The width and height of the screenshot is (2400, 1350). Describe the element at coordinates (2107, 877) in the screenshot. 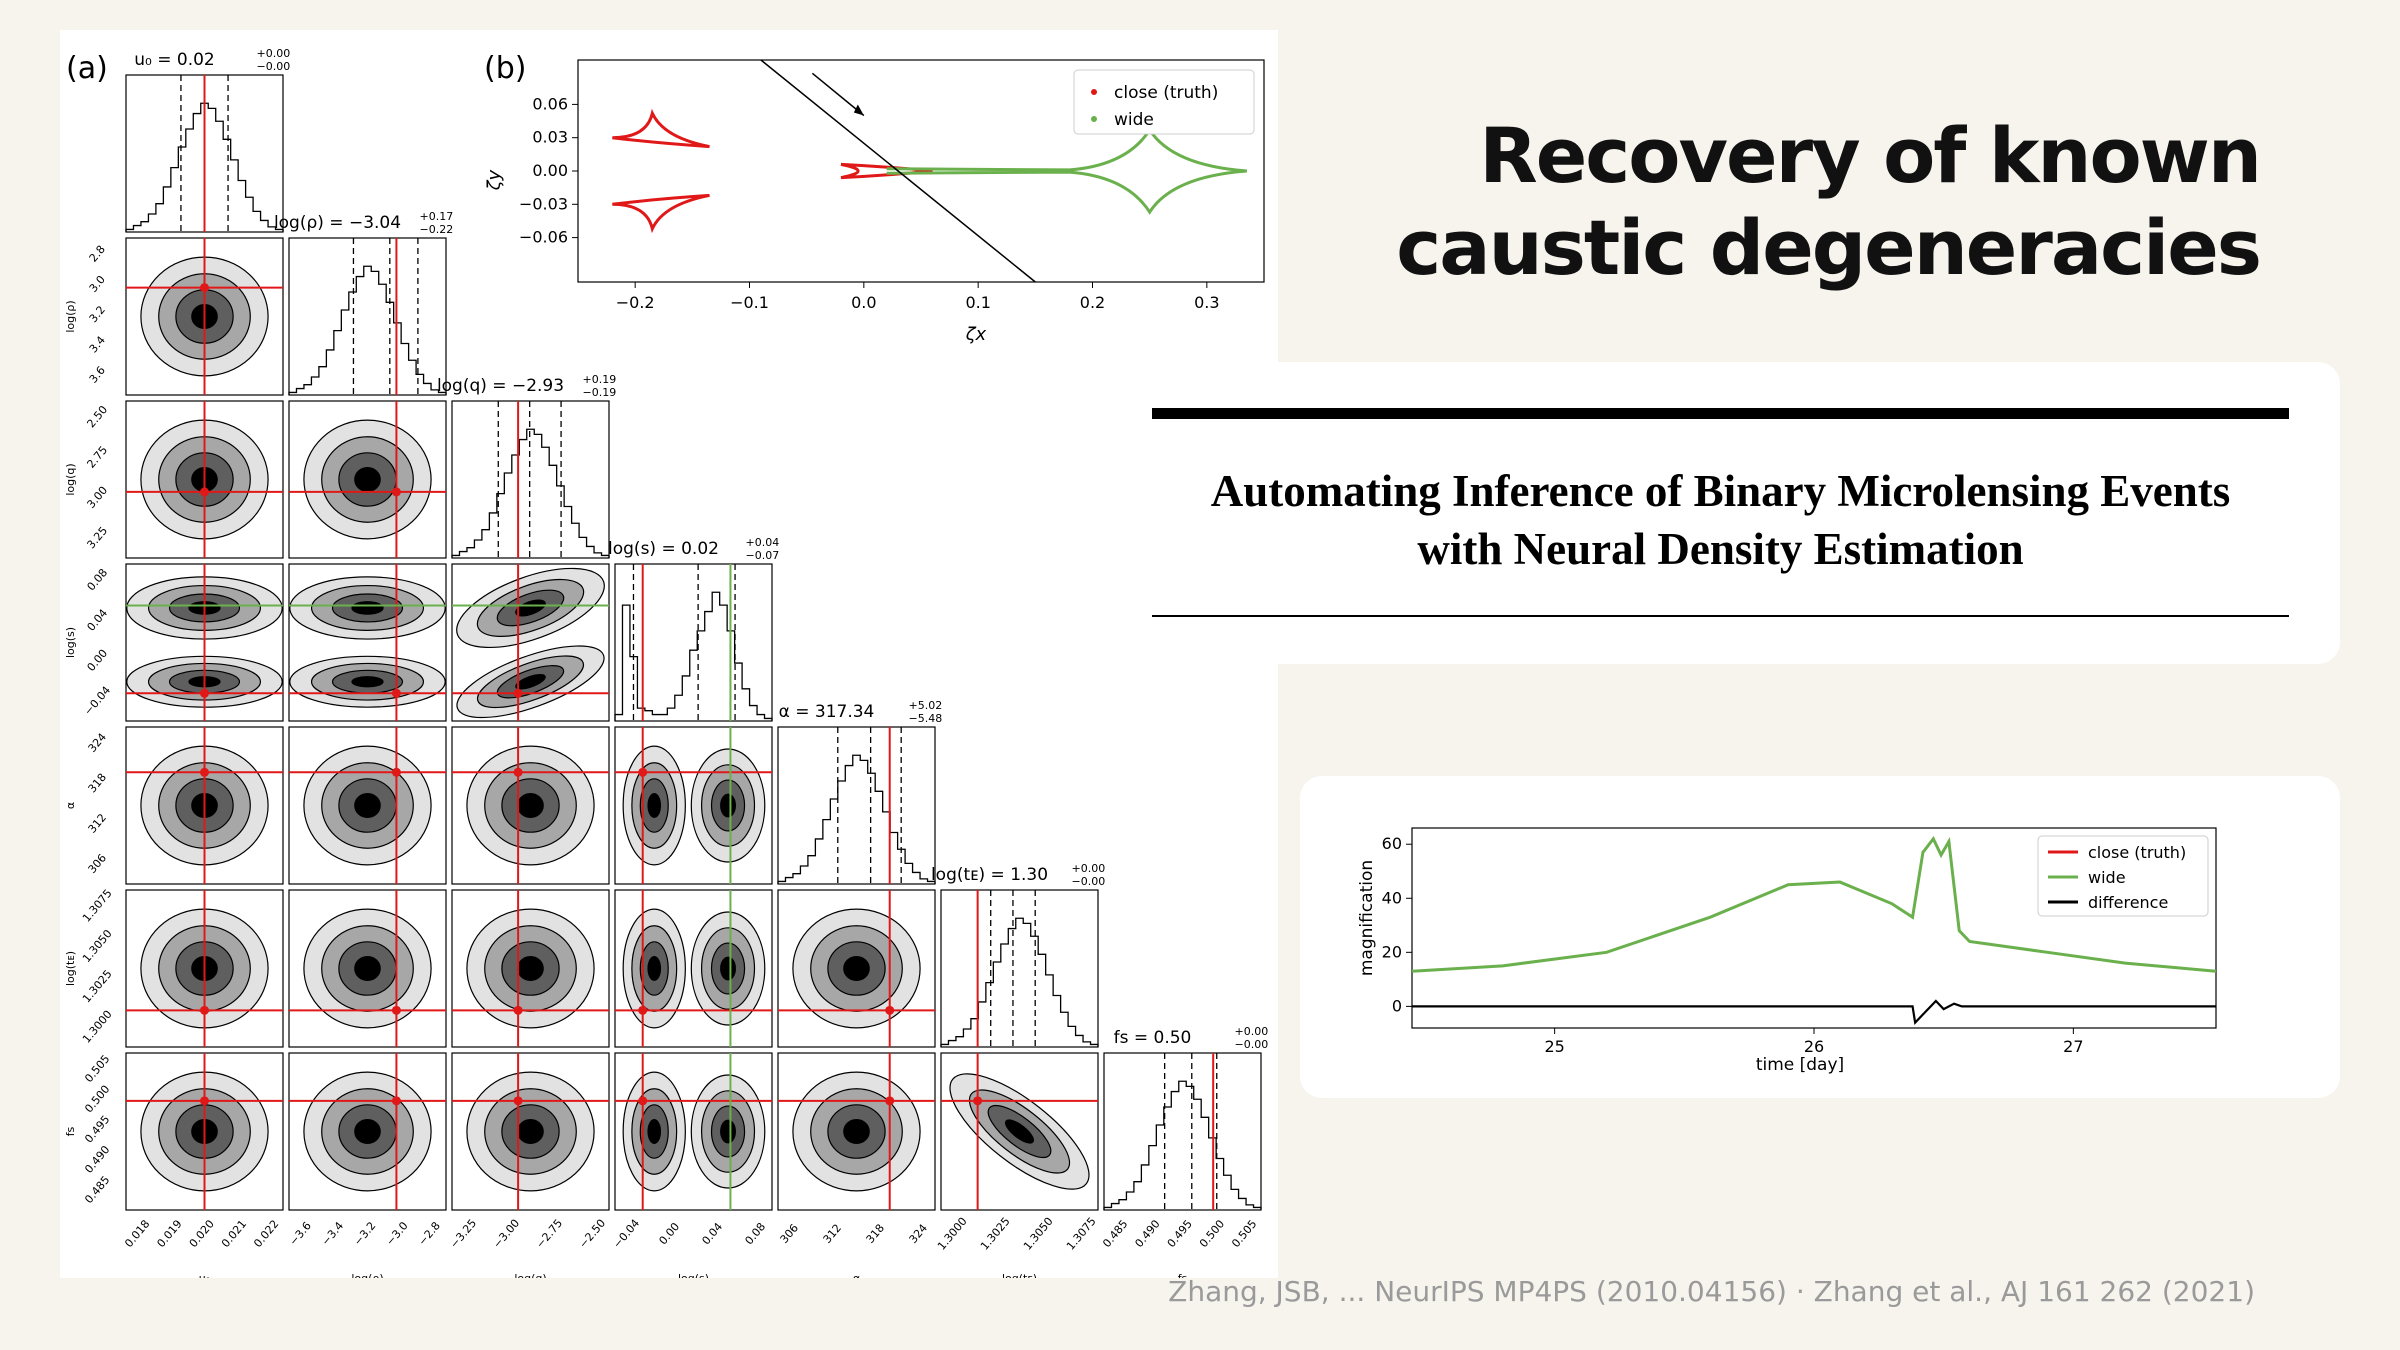

I see `lightcurve-legend-label: wide` at that location.